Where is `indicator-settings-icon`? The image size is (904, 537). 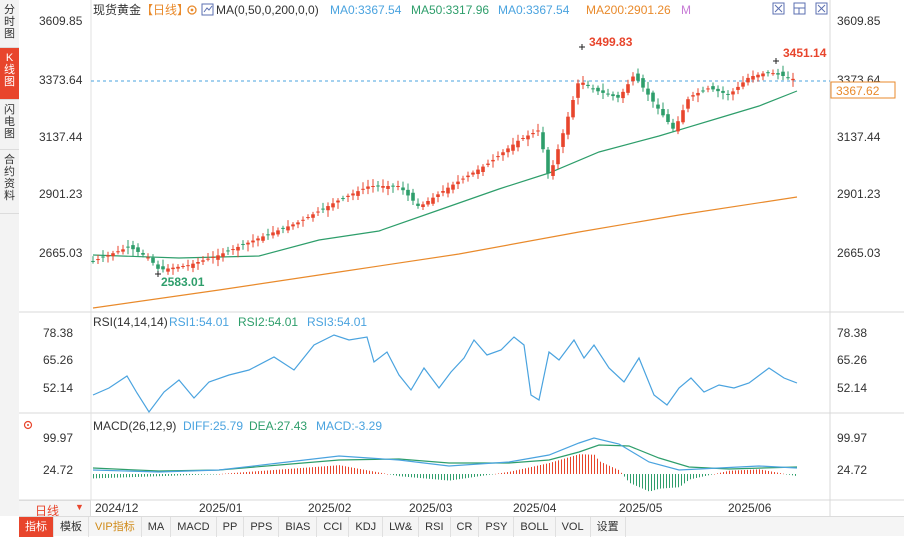 indicator-settings-icon is located at coordinates (28, 425).